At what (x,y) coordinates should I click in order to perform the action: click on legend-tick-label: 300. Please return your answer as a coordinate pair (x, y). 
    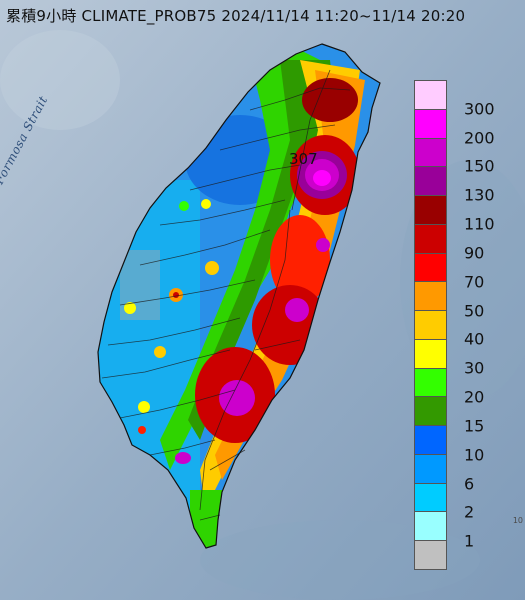
    Looking at the image, I should click on (479, 109).